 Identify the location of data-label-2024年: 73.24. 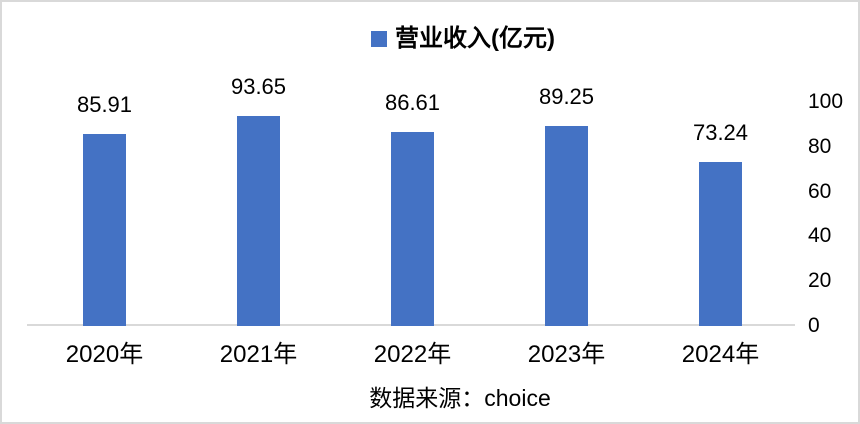
(720, 132).